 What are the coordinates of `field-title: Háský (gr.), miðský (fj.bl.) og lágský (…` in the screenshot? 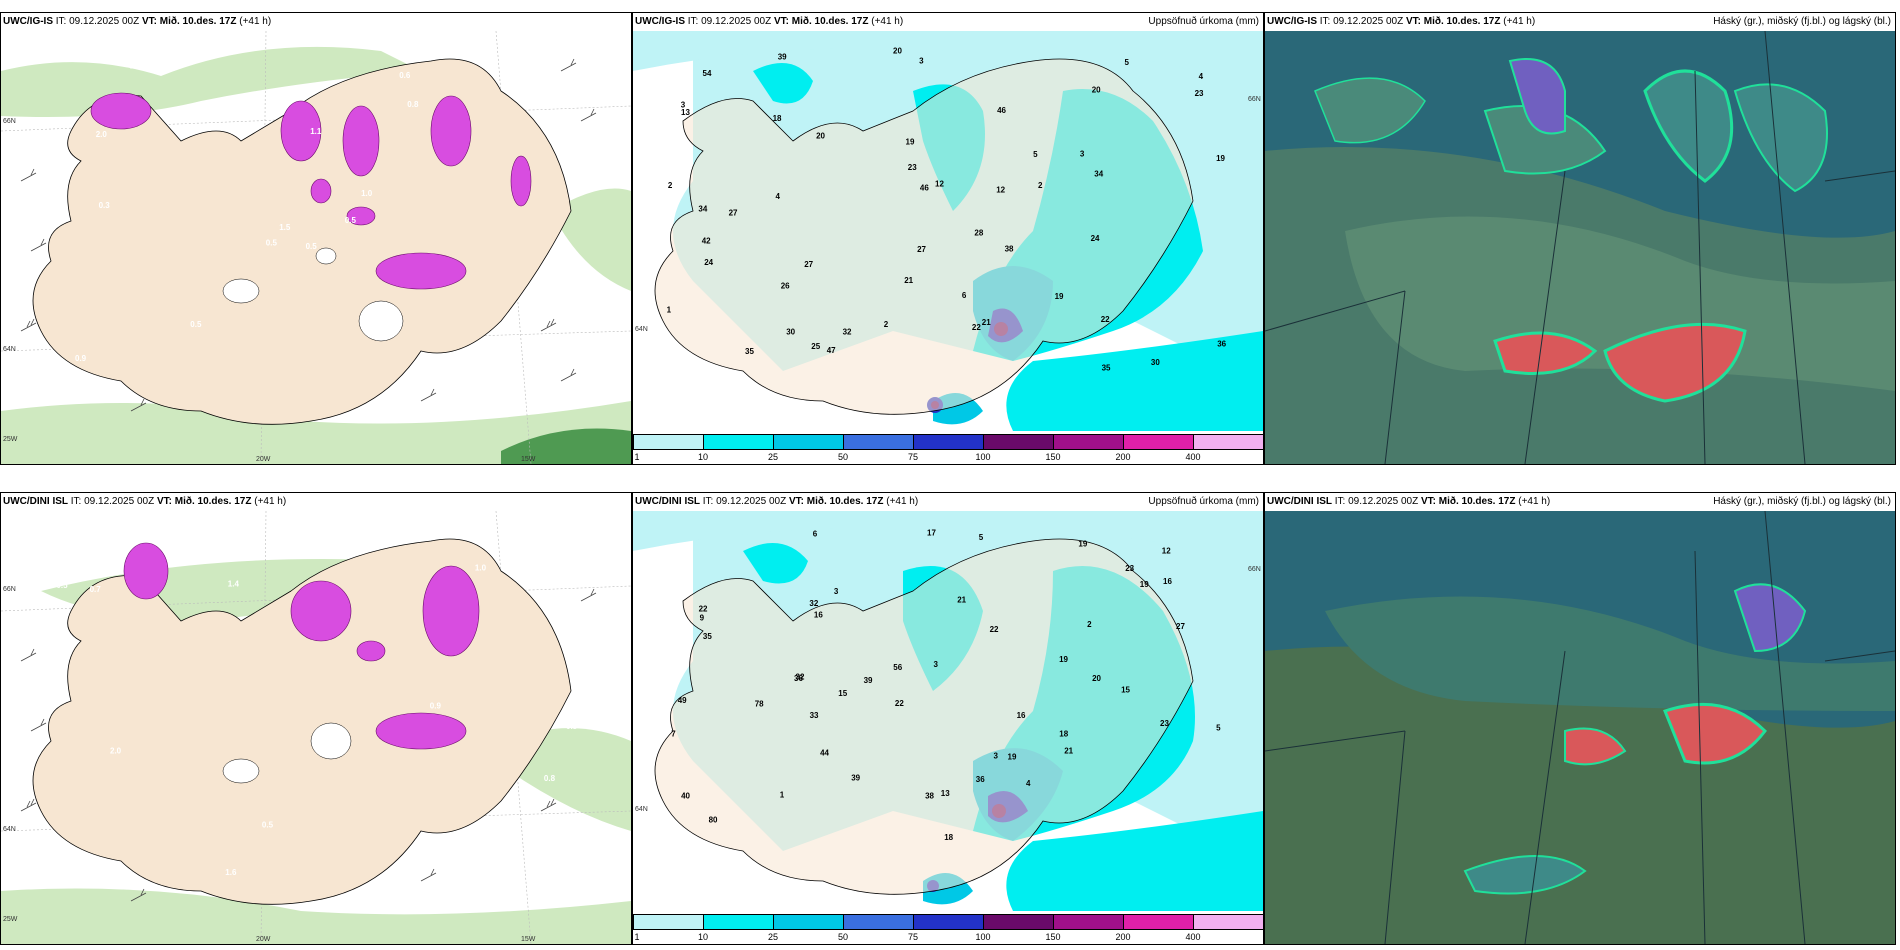 It's located at (1802, 501).